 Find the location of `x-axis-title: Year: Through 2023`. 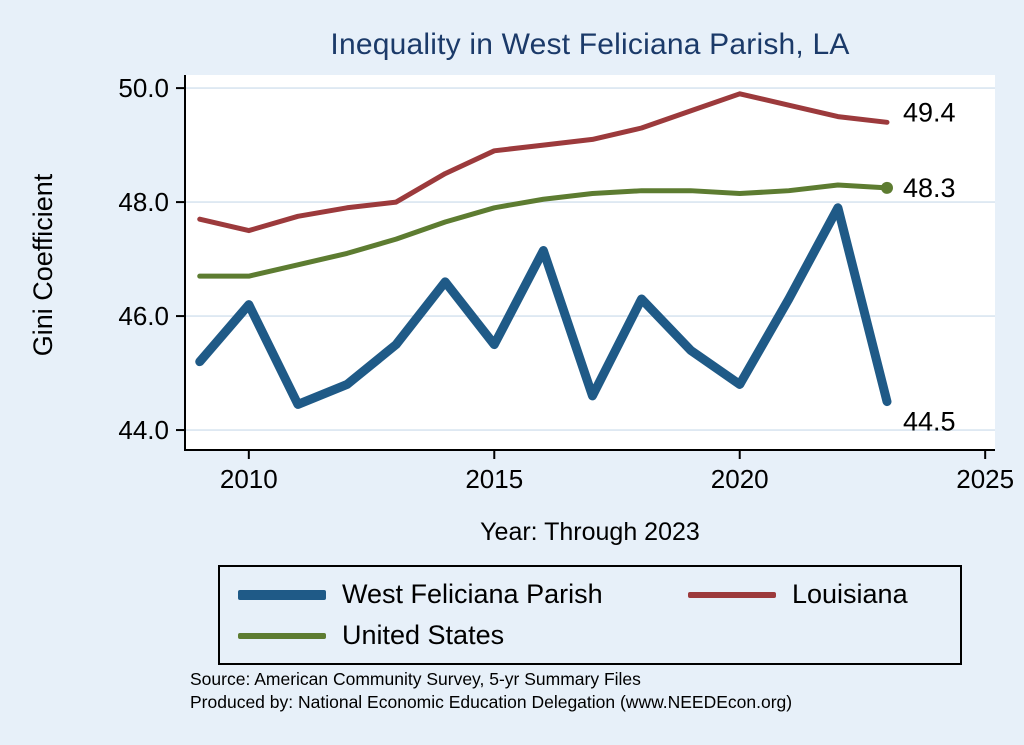

x-axis-title: Year: Through 2023 is located at coordinates (590, 532).